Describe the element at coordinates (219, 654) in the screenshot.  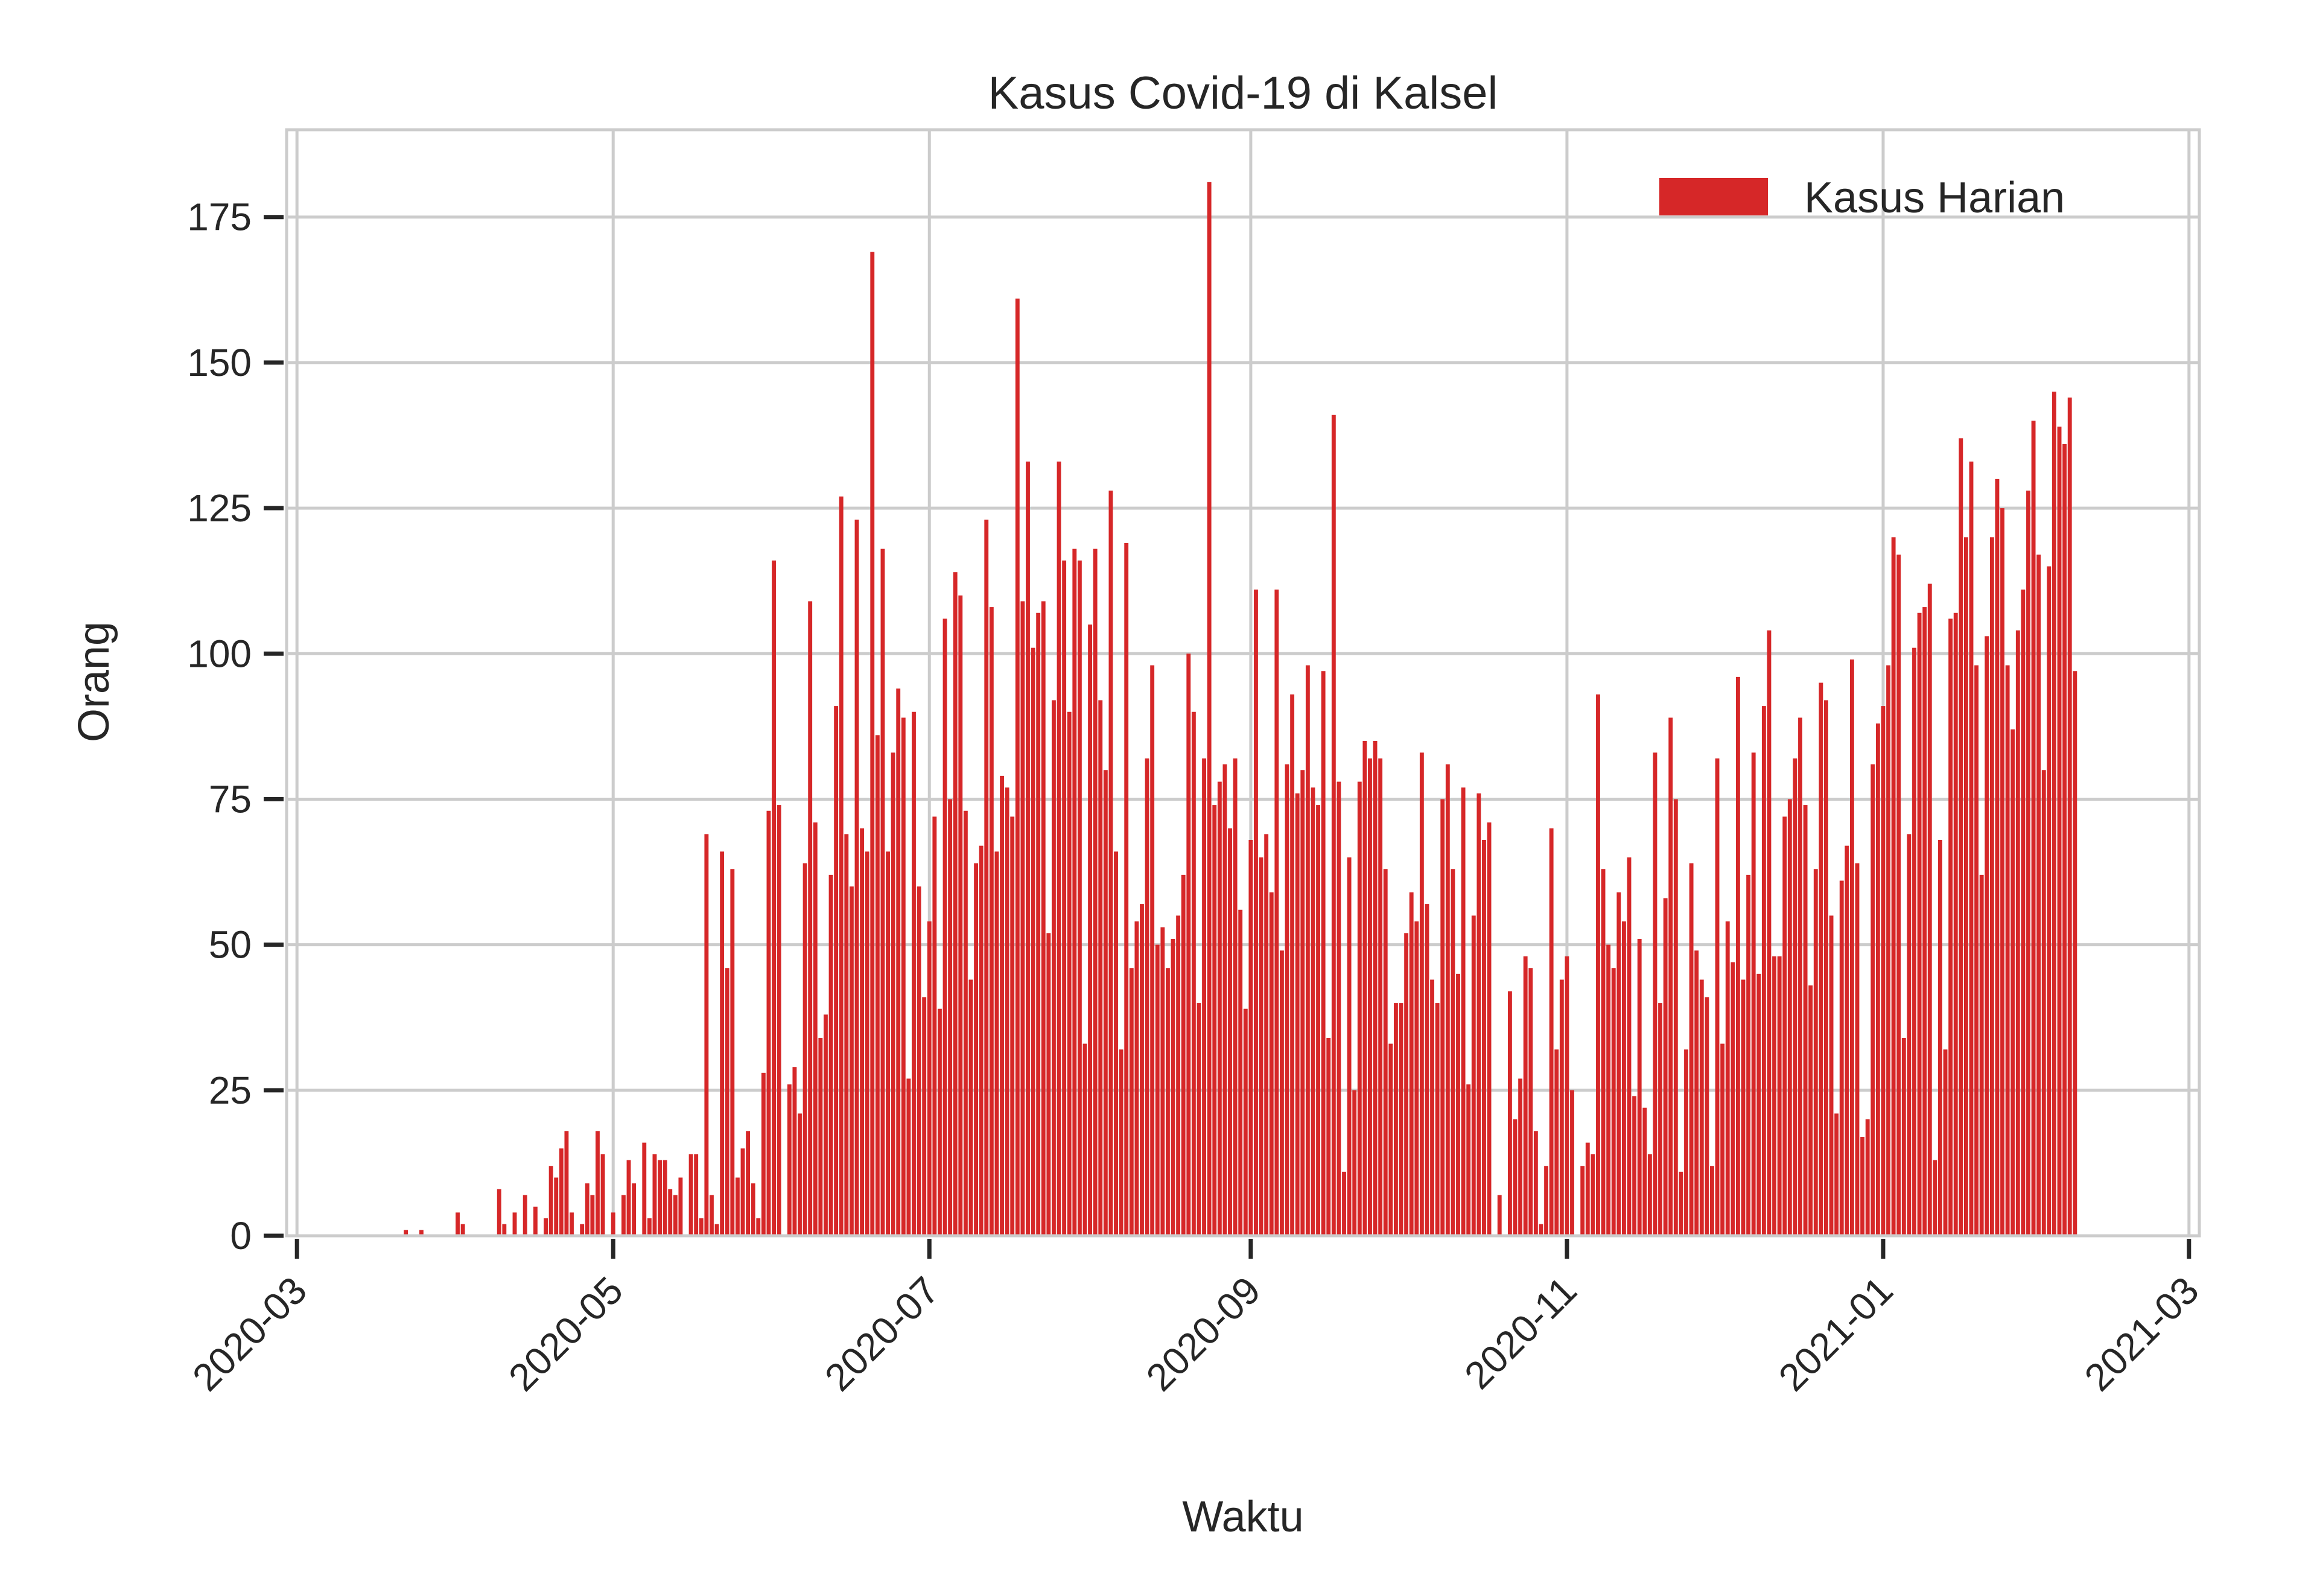
I see `y-tick-label: 100` at that location.